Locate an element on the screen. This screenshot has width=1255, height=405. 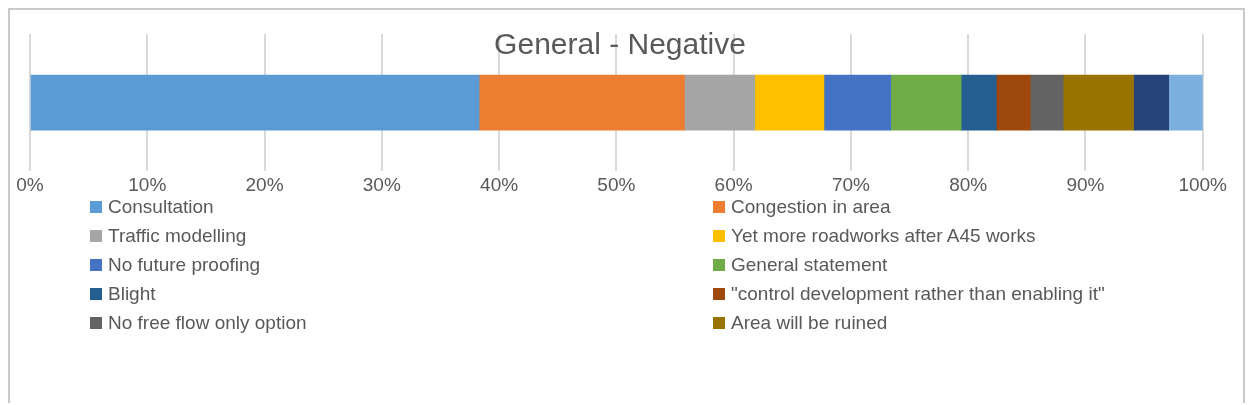
x-tick-label: 20% is located at coordinates (264, 184).